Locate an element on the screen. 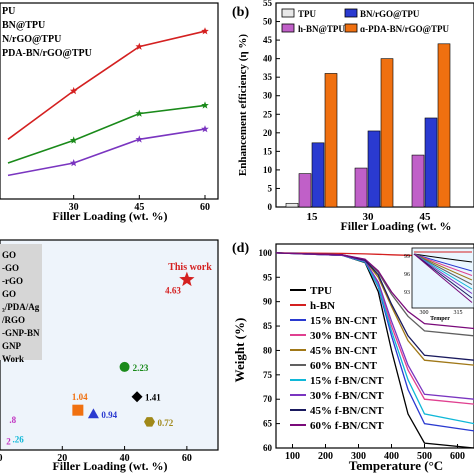  panel-b-ytick-label: 15 is located at coordinates (268, 151).